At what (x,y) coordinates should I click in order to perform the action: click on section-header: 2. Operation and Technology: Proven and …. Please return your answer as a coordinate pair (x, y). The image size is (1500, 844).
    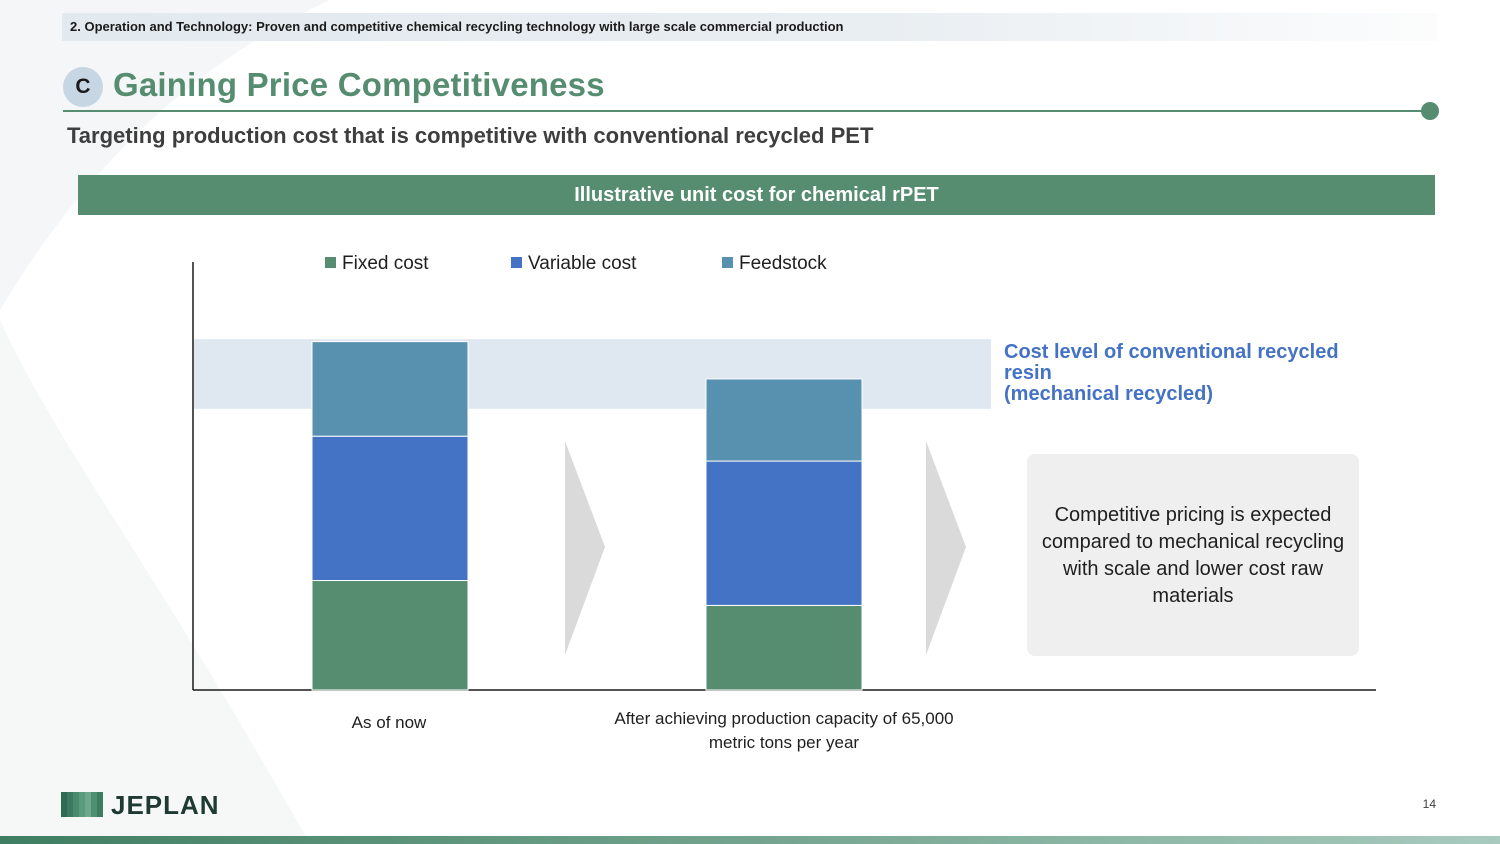
    Looking at the image, I should click on (750, 27).